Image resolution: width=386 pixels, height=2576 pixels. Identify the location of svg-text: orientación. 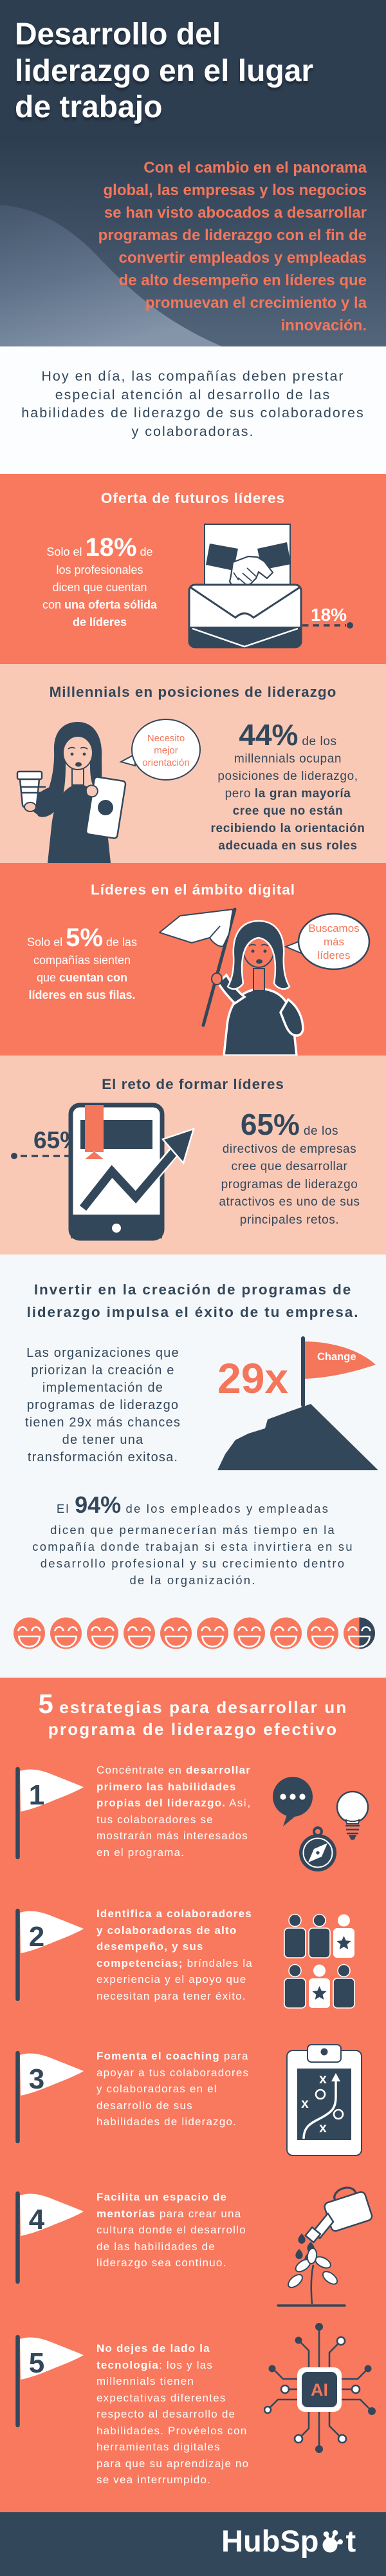
(165, 762).